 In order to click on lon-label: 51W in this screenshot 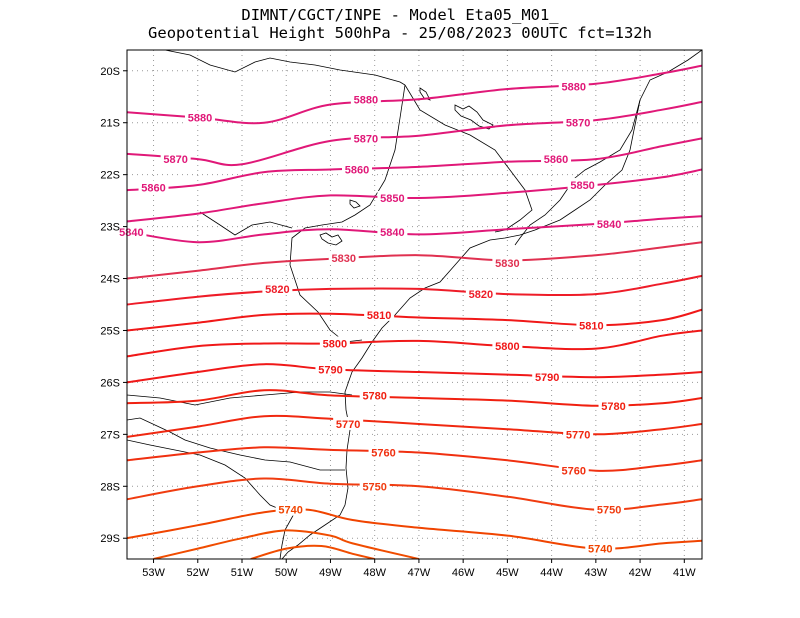, I will do `click(242, 573)`.